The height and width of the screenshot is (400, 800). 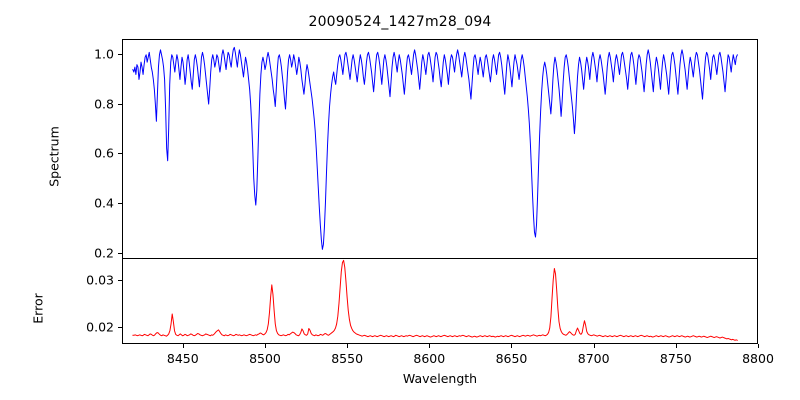 What do you see at coordinates (104, 253) in the screenshot?
I see `ytick-label-spectrum-0: 0.2` at bounding box center [104, 253].